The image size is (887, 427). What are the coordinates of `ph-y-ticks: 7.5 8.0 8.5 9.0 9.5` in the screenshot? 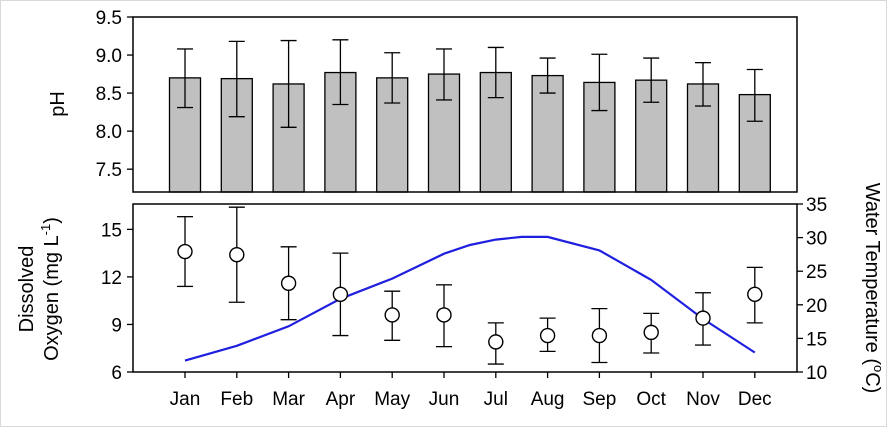 It's located at (114, 94).